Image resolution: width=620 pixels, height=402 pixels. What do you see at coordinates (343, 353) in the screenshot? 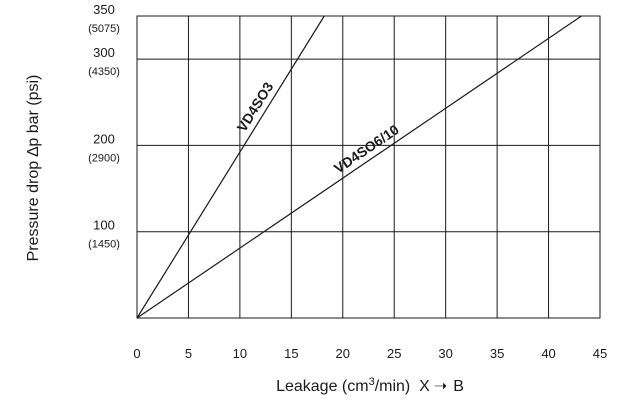
I see `x-tick-label: 20` at bounding box center [343, 353].